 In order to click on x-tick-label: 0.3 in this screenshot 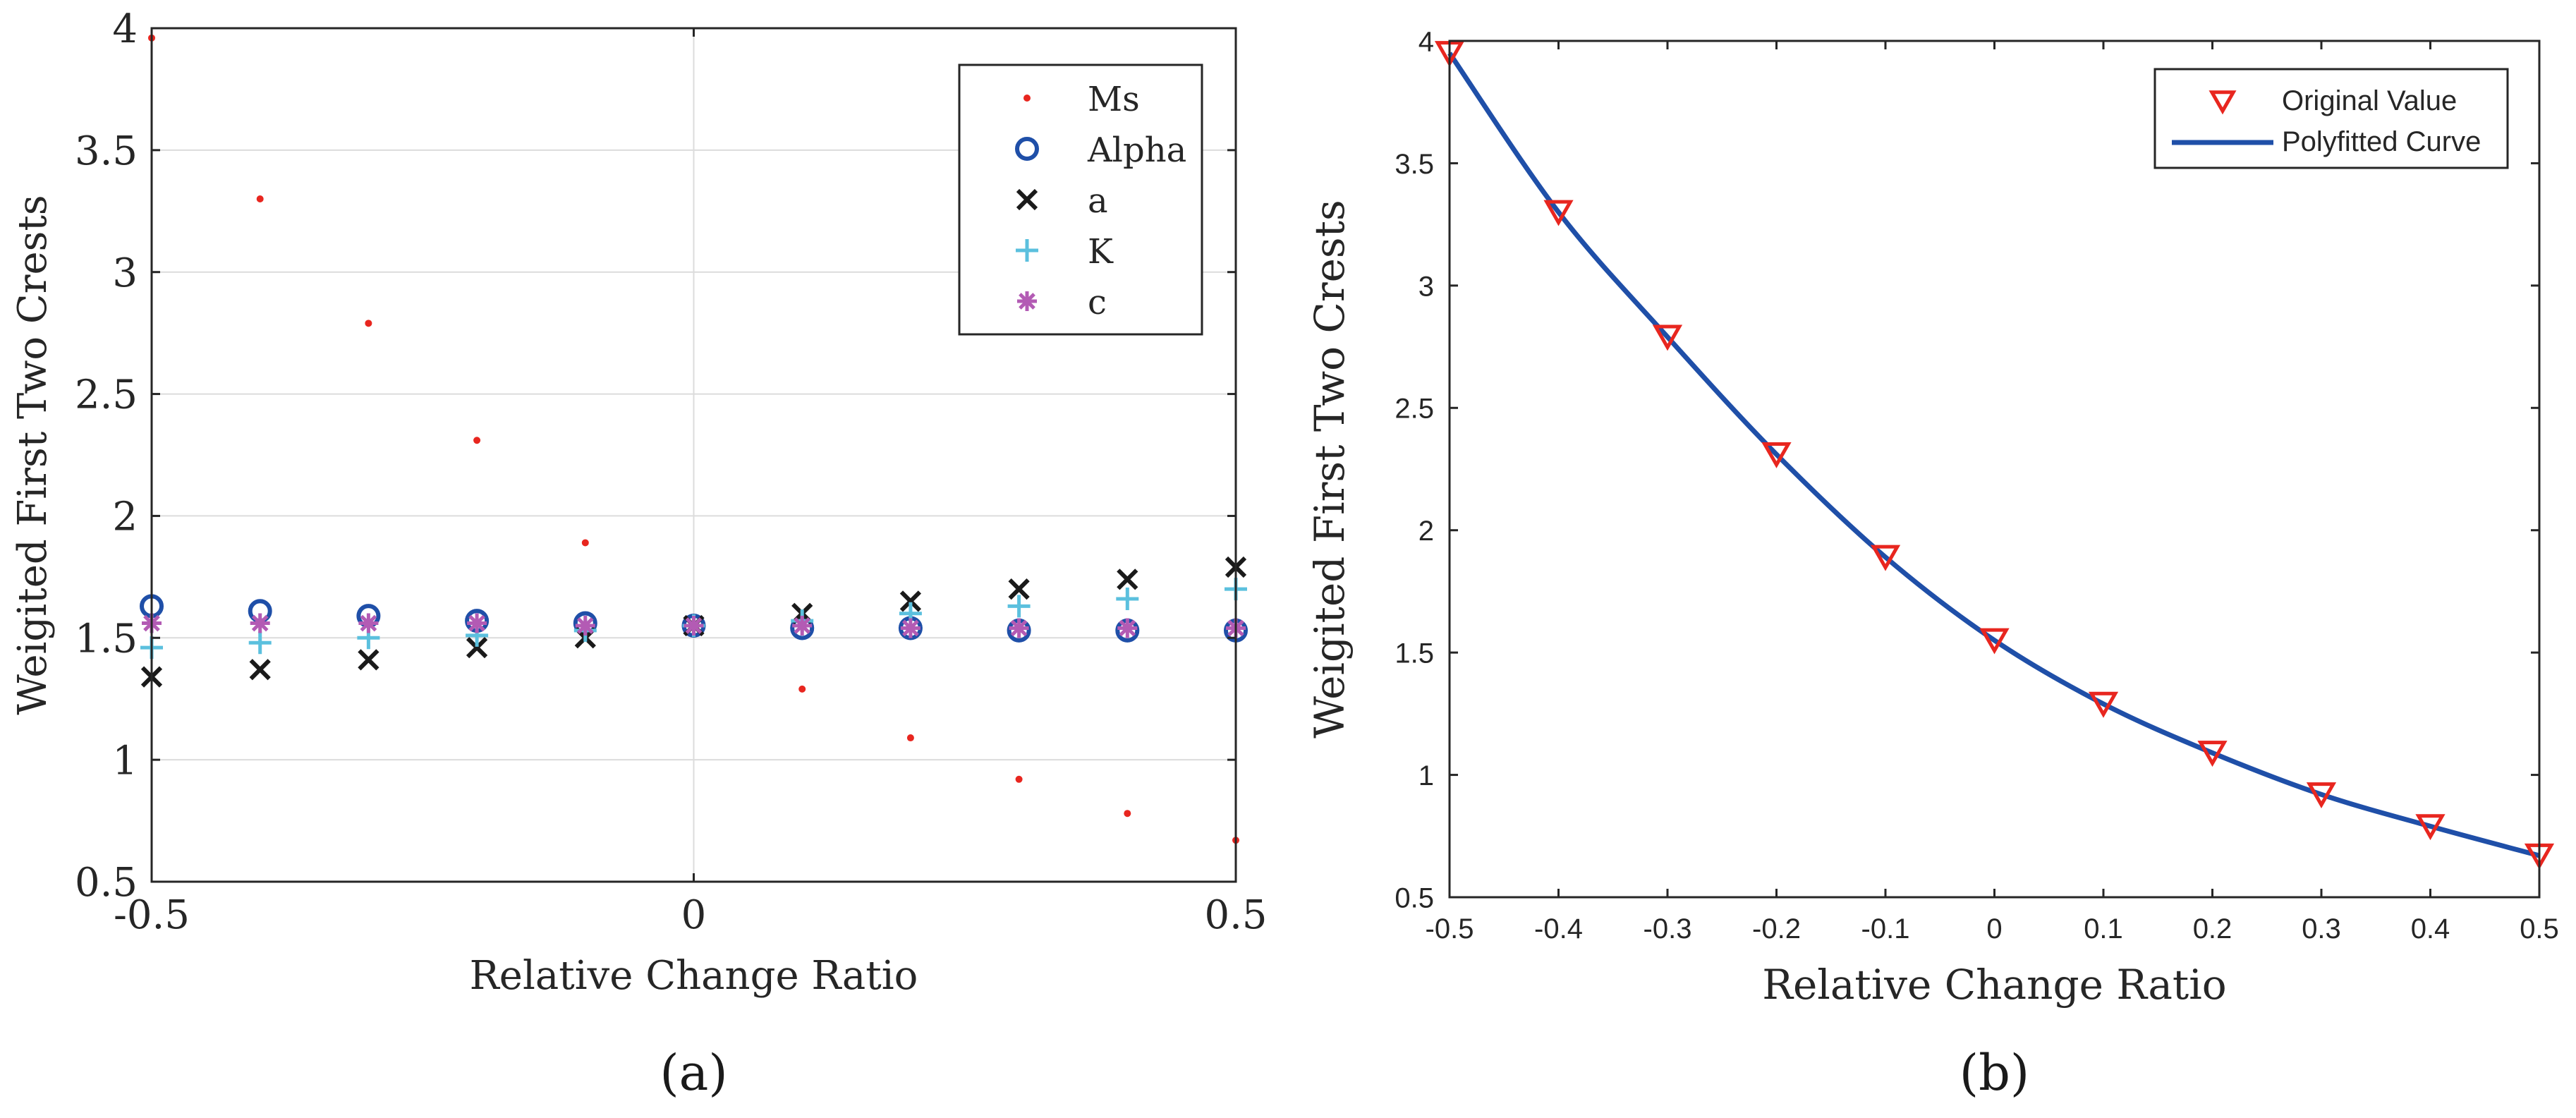, I will do `click(2321, 928)`.